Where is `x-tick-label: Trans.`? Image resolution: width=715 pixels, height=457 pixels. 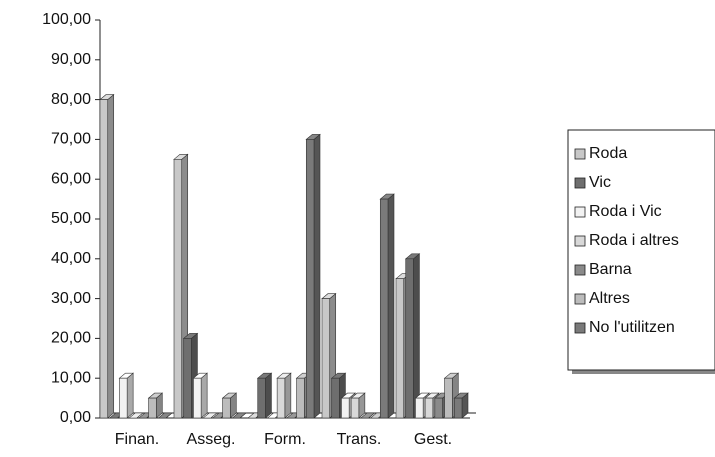
x-tick-label: Trans. is located at coordinates (359, 439).